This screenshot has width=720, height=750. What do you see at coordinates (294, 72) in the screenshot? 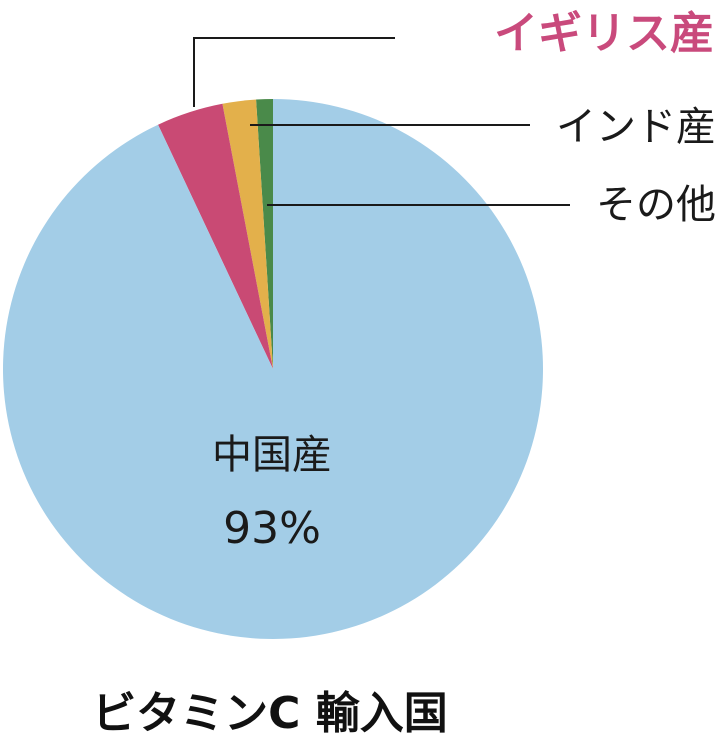
I see `leader-line-uk` at bounding box center [294, 72].